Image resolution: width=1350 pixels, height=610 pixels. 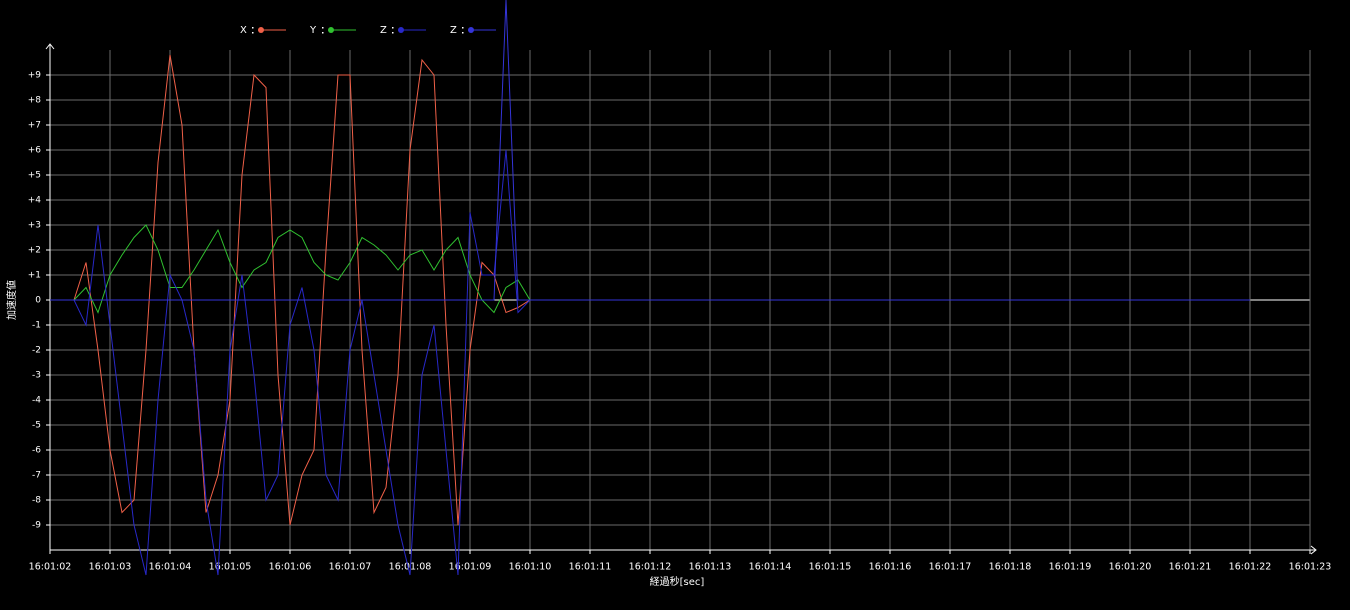 What do you see at coordinates (35, 201) in the screenshot?
I see `y-tick-label: +4` at bounding box center [35, 201].